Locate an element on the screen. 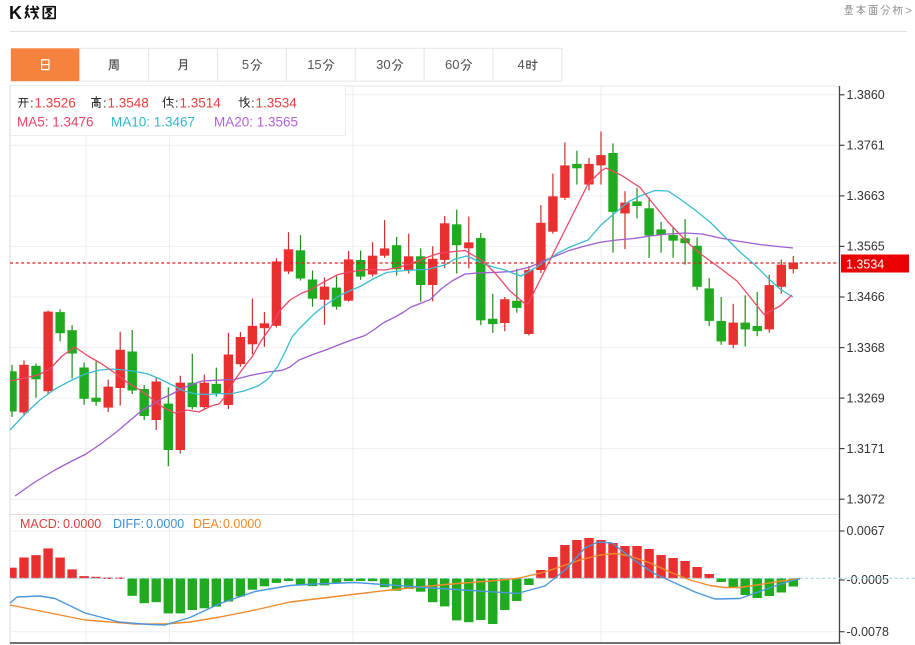  svg-text: 1.3860 is located at coordinates (866, 95).